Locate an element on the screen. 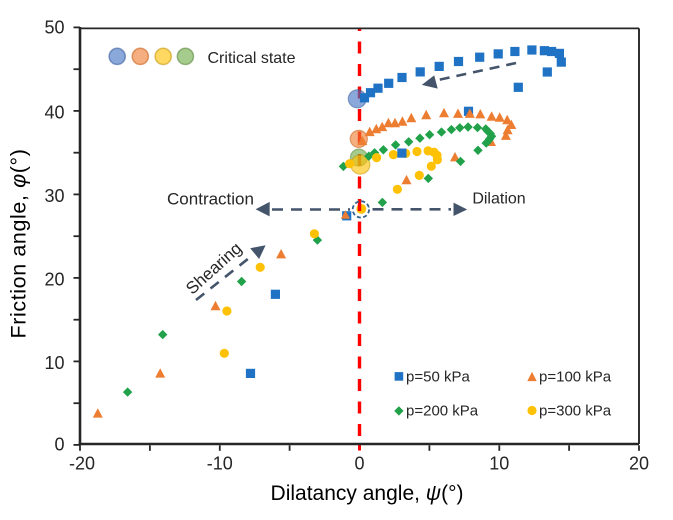  svg-text: 50 is located at coordinates (54, 28).